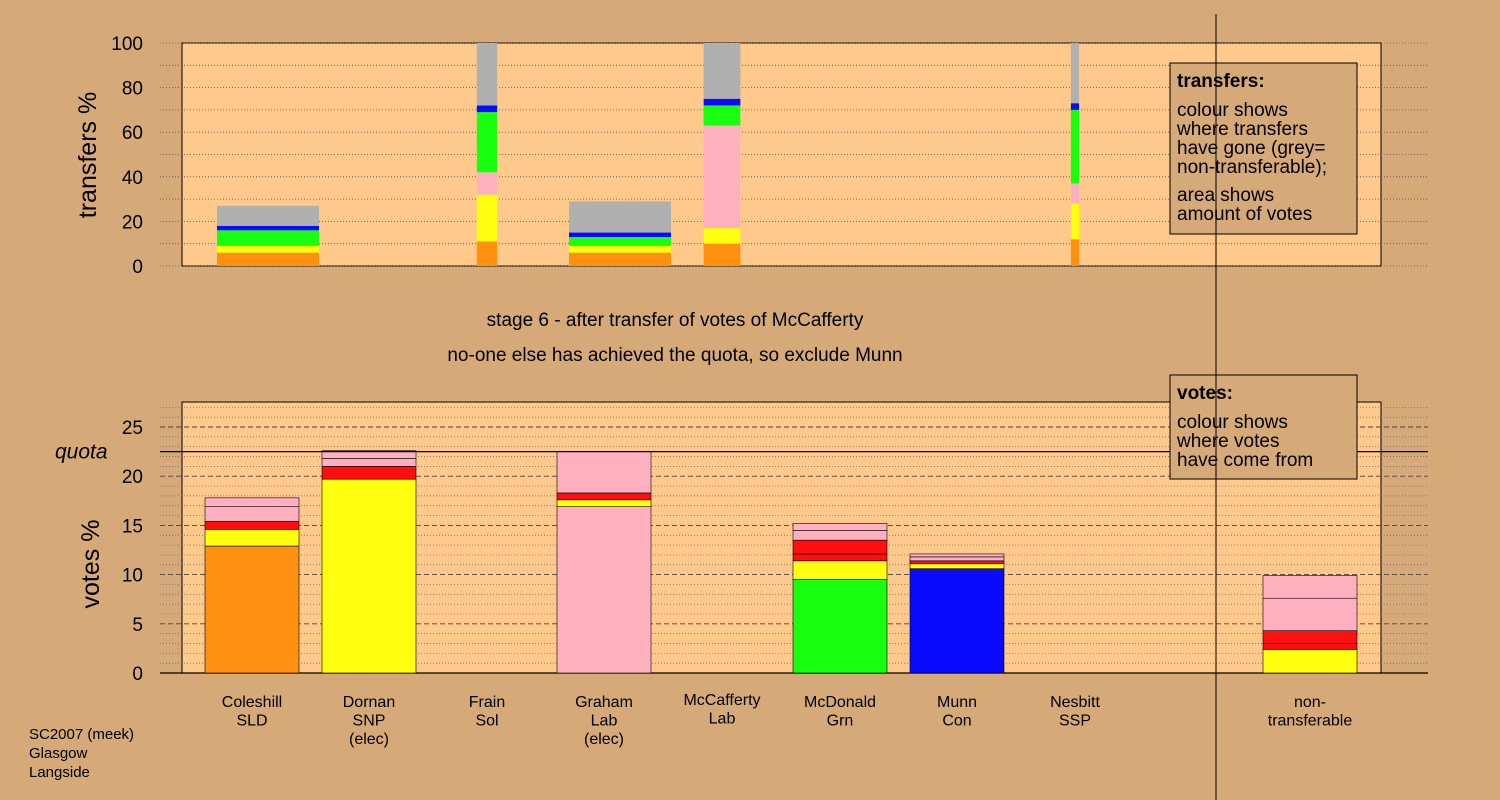 This screenshot has width=1500, height=800. Describe the element at coordinates (132, 89) in the screenshot. I see `transfers-y-tick-label: 80` at that location.